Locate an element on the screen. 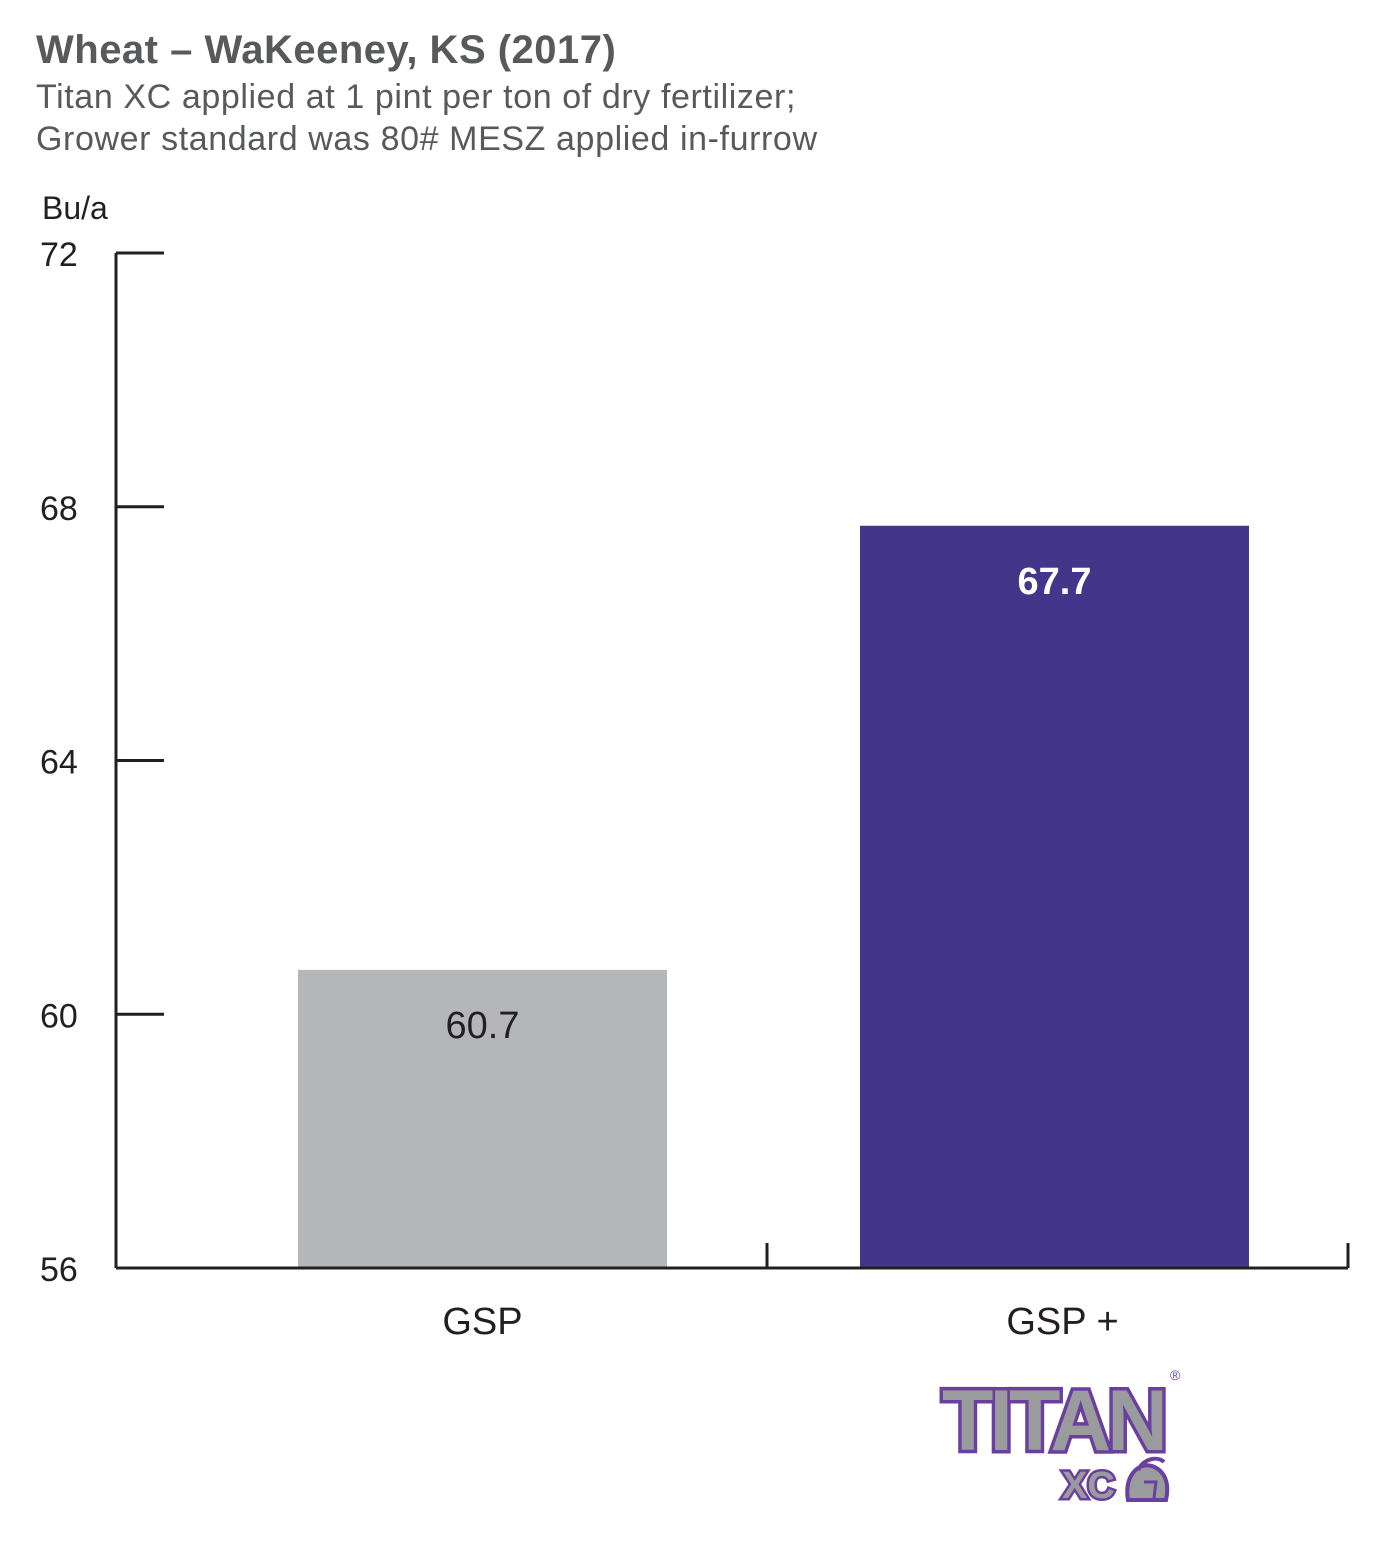  y-axis-label: Bu/a is located at coordinates (75, 208).